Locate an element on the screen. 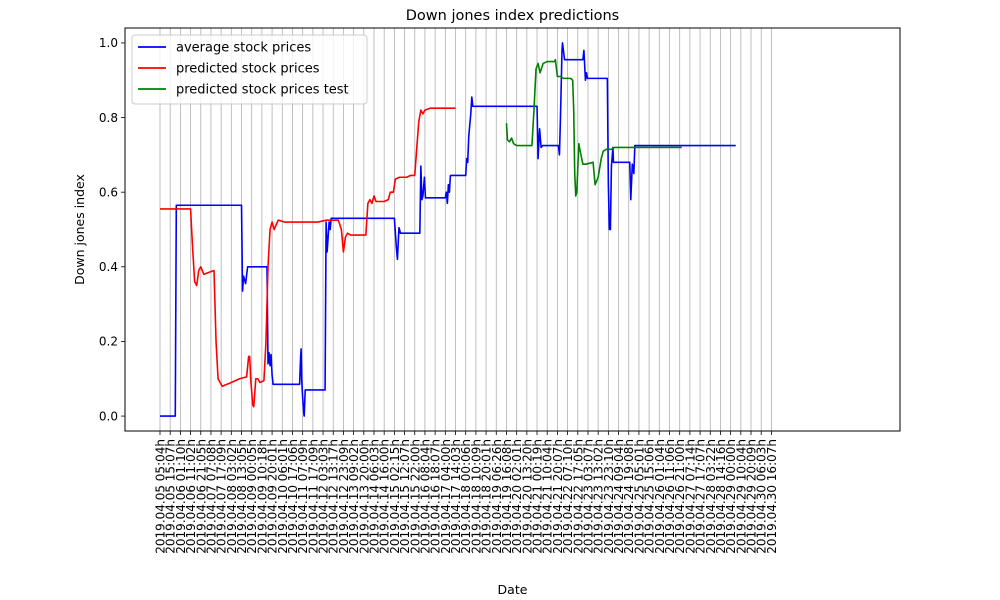 The image size is (1000, 600). x-tick-label: 2019.04.27 17:07h is located at coordinates (701, 496).